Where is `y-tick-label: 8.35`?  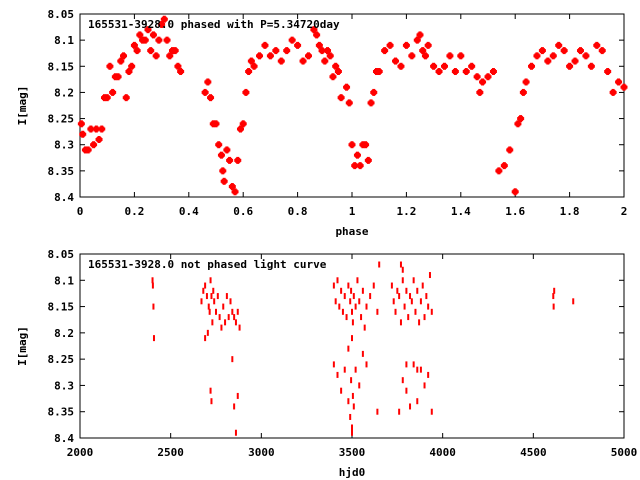
y-tick-label: 8.35 is located at coordinates (61, 412).